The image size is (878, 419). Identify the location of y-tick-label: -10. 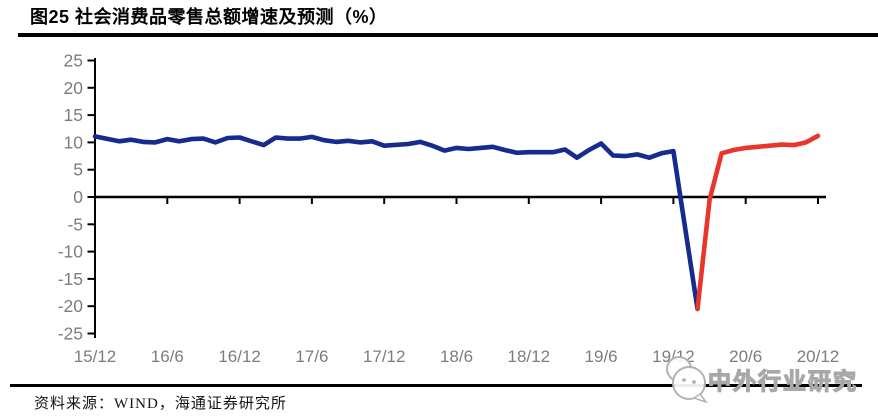
(71, 252).